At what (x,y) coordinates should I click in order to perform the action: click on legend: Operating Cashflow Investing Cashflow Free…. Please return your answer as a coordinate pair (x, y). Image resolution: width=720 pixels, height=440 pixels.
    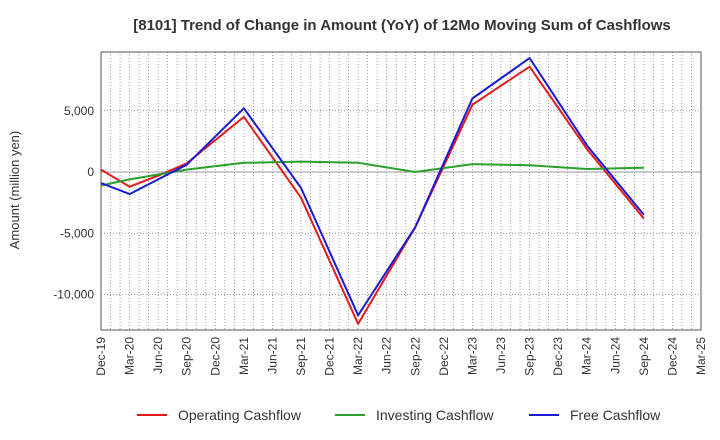
    Looking at the image, I should click on (399, 415).